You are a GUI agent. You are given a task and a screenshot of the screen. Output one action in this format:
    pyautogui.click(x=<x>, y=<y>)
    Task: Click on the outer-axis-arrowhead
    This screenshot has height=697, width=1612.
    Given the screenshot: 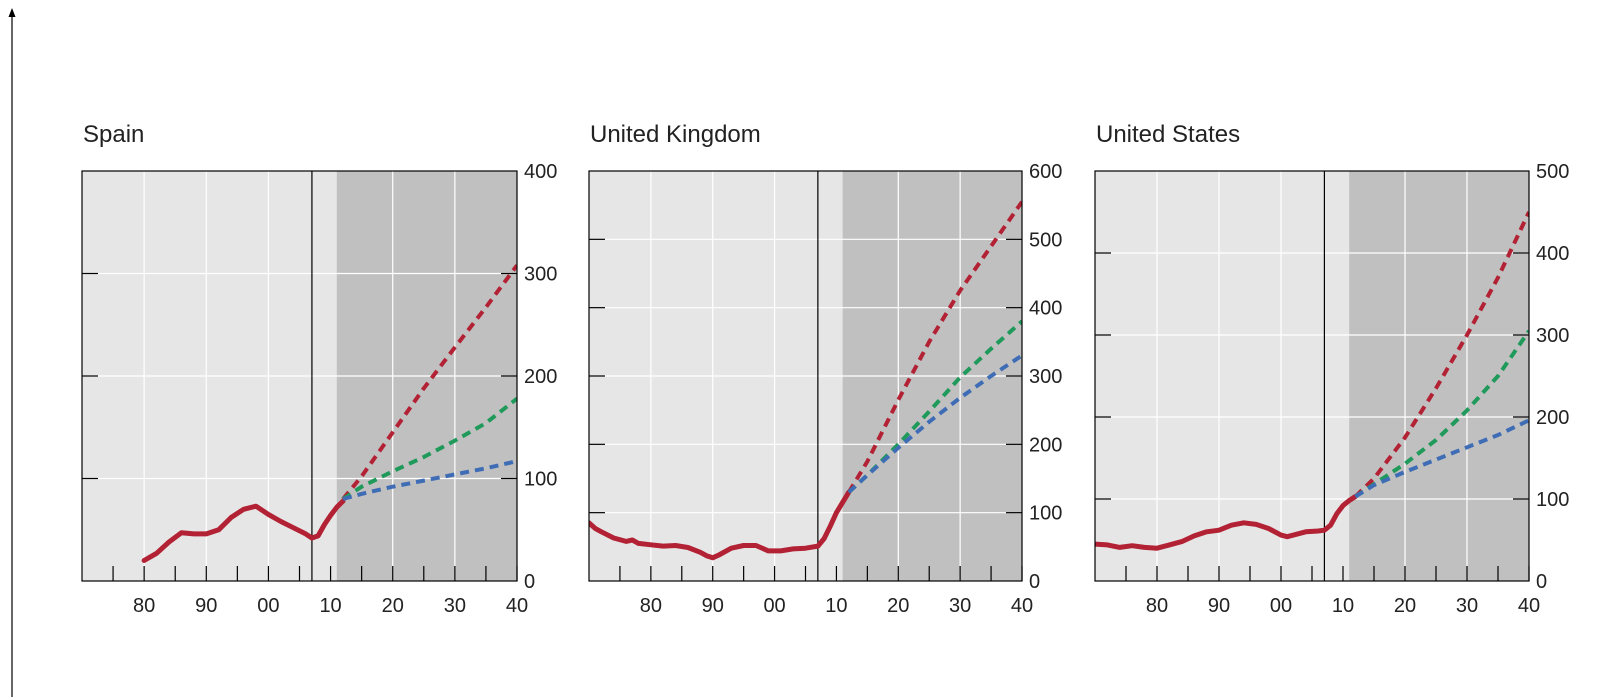 What is the action you would take?
    pyautogui.click(x=12, y=12)
    